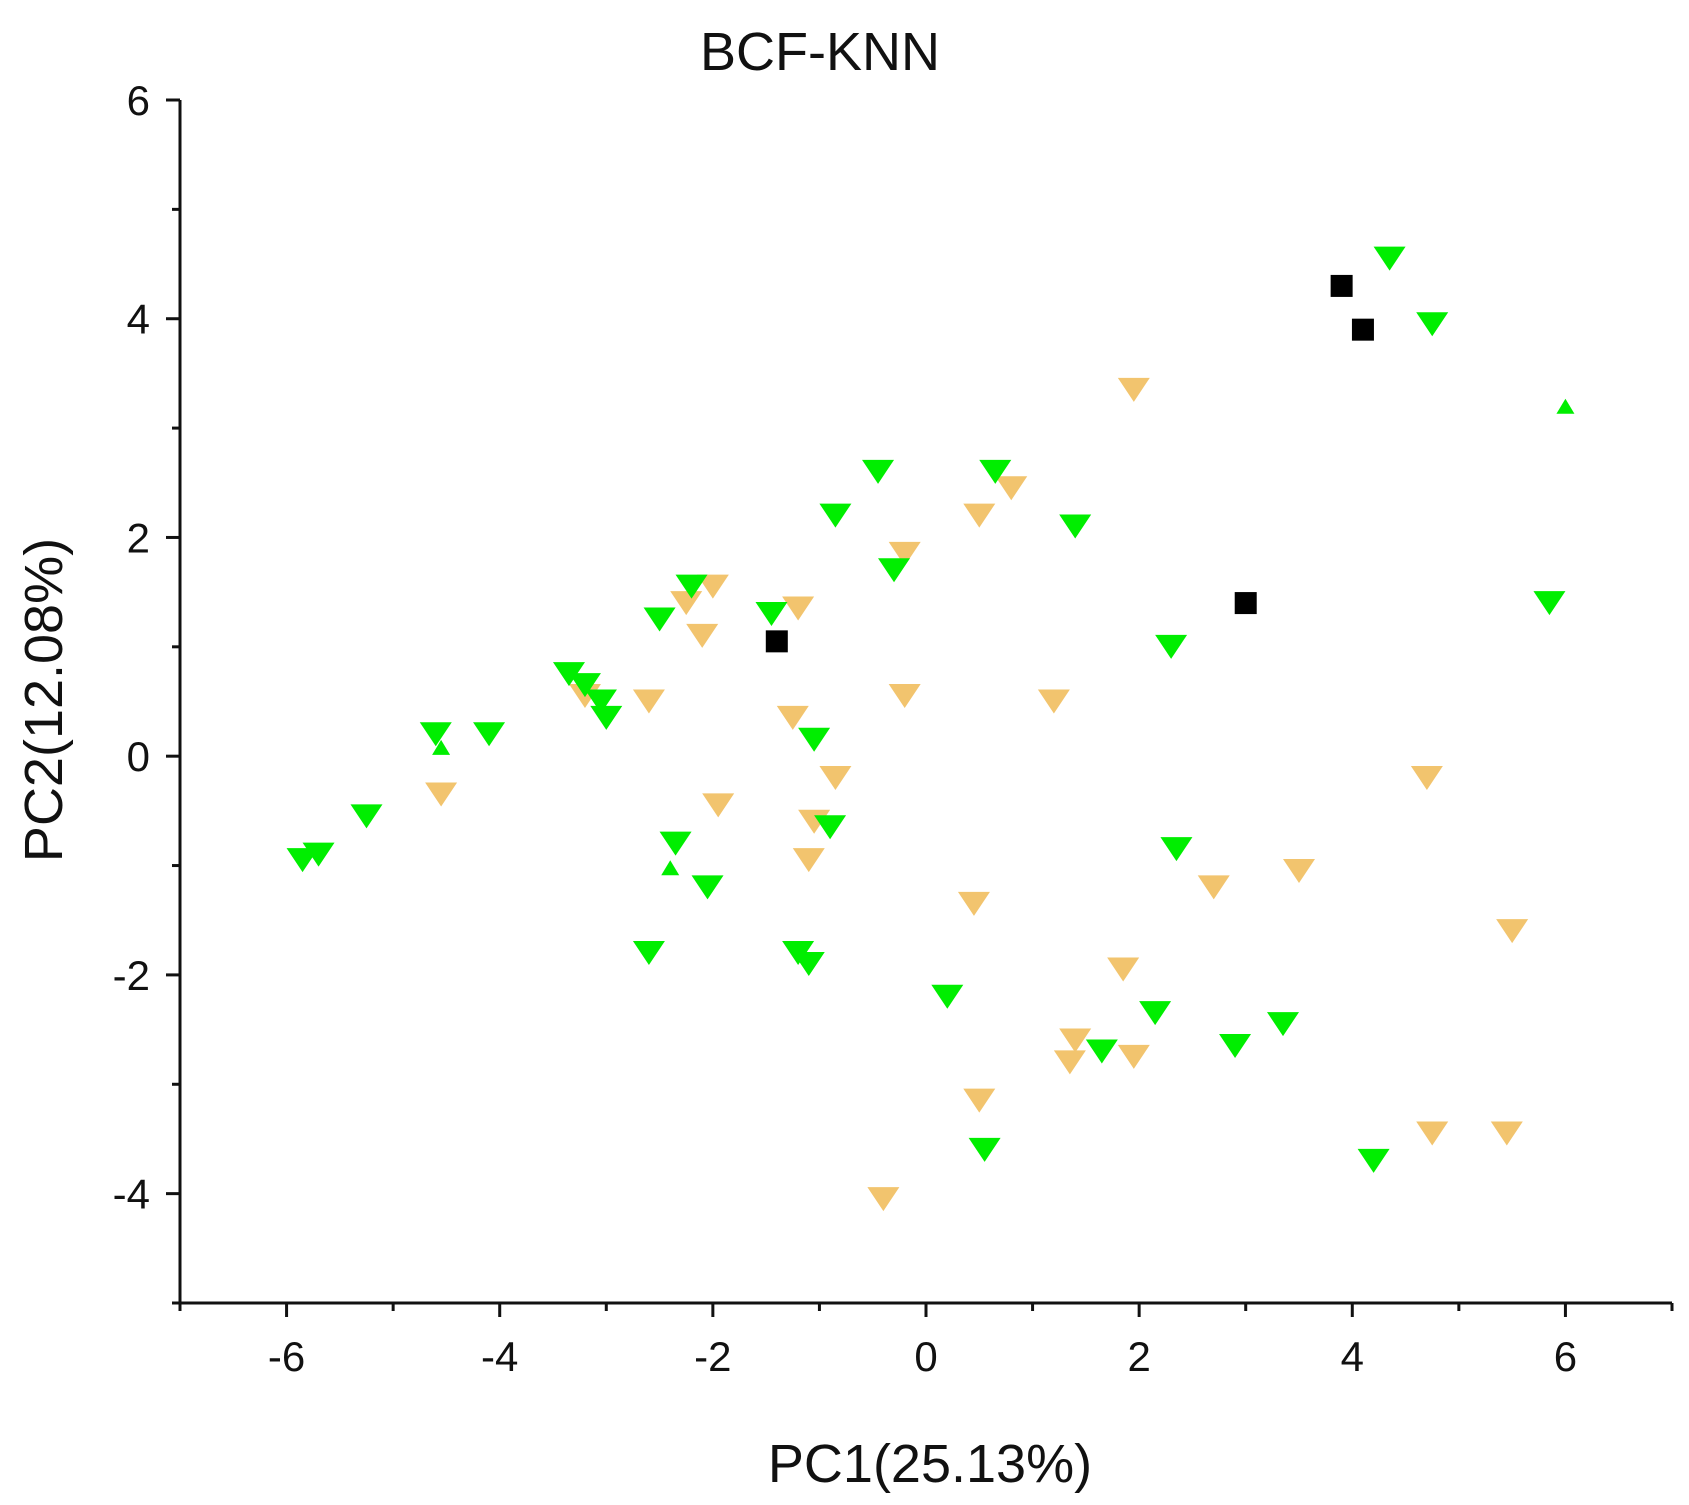 The image size is (1689, 1505). Describe the element at coordinates (499, 1356) in the screenshot. I see `x-tick-label: -4` at that location.